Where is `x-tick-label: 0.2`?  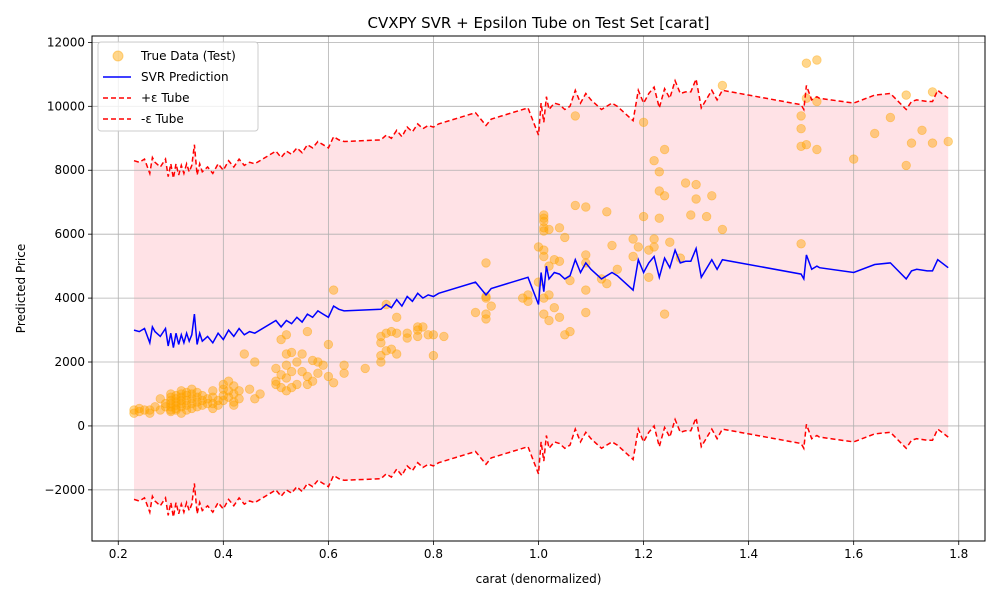
x-tick-label: 0.2 is located at coordinates (118, 554).